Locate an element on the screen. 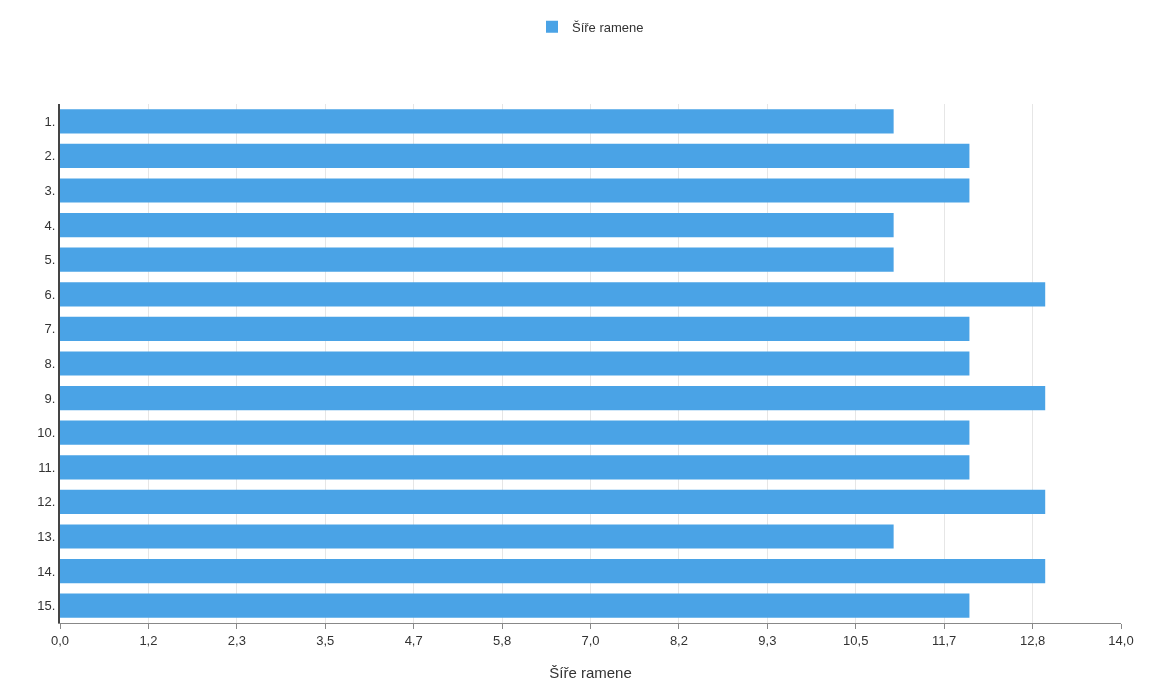  y-tick-label: 6. is located at coordinates (50, 294).